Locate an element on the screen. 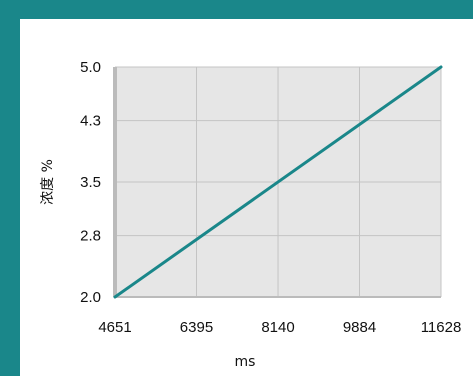  x-tick-labels: 4651 6395 8140 9884 11628 is located at coordinates (279, 327).